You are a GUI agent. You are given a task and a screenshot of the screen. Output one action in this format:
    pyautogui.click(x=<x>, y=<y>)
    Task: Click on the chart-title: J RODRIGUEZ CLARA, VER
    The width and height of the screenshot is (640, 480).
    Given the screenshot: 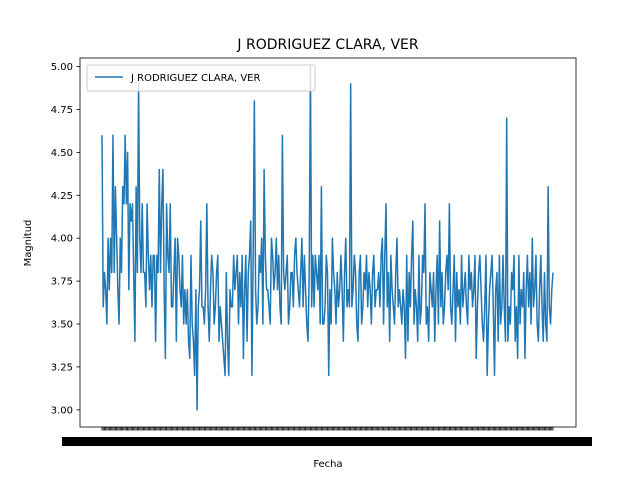 What is the action you would take?
    pyautogui.click(x=327, y=45)
    